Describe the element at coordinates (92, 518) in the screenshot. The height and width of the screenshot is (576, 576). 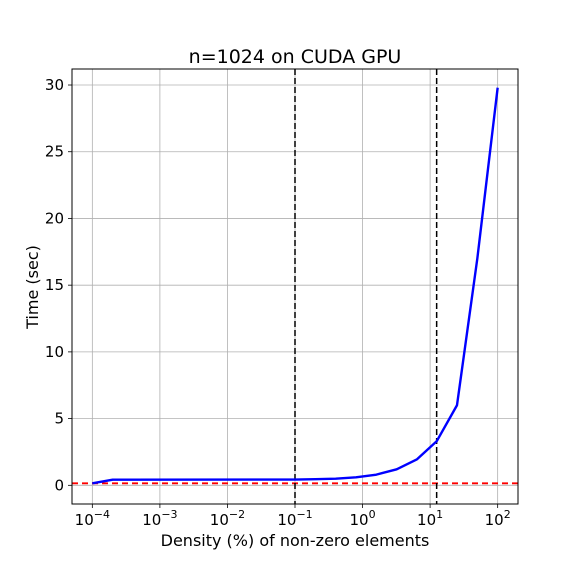
I see `x-tick-label: 10⁻⁴` at that location.